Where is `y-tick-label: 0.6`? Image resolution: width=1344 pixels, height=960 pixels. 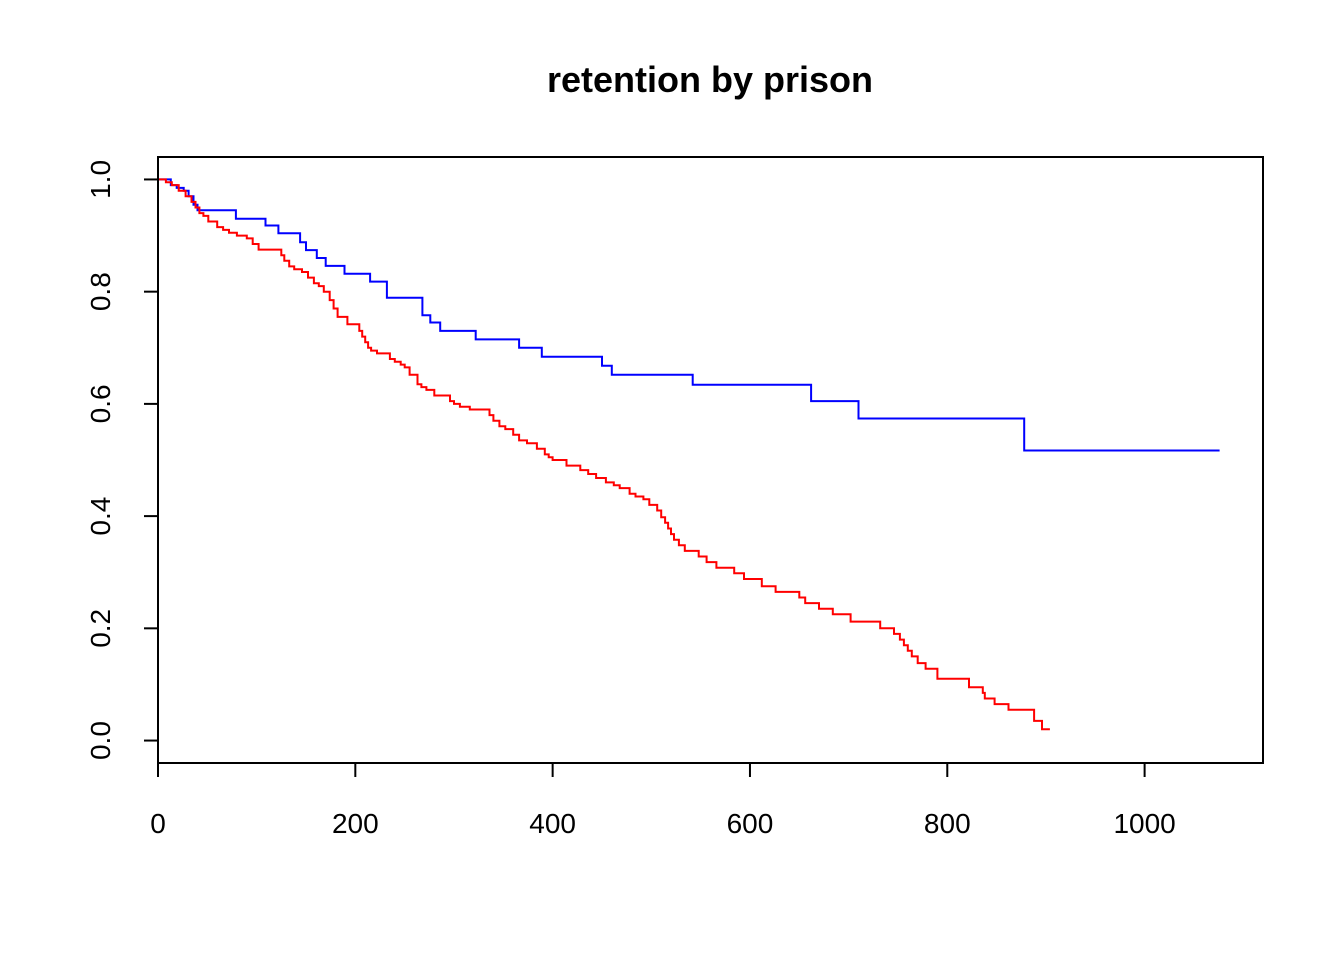 y-tick-label: 0.6 is located at coordinates (100, 403).